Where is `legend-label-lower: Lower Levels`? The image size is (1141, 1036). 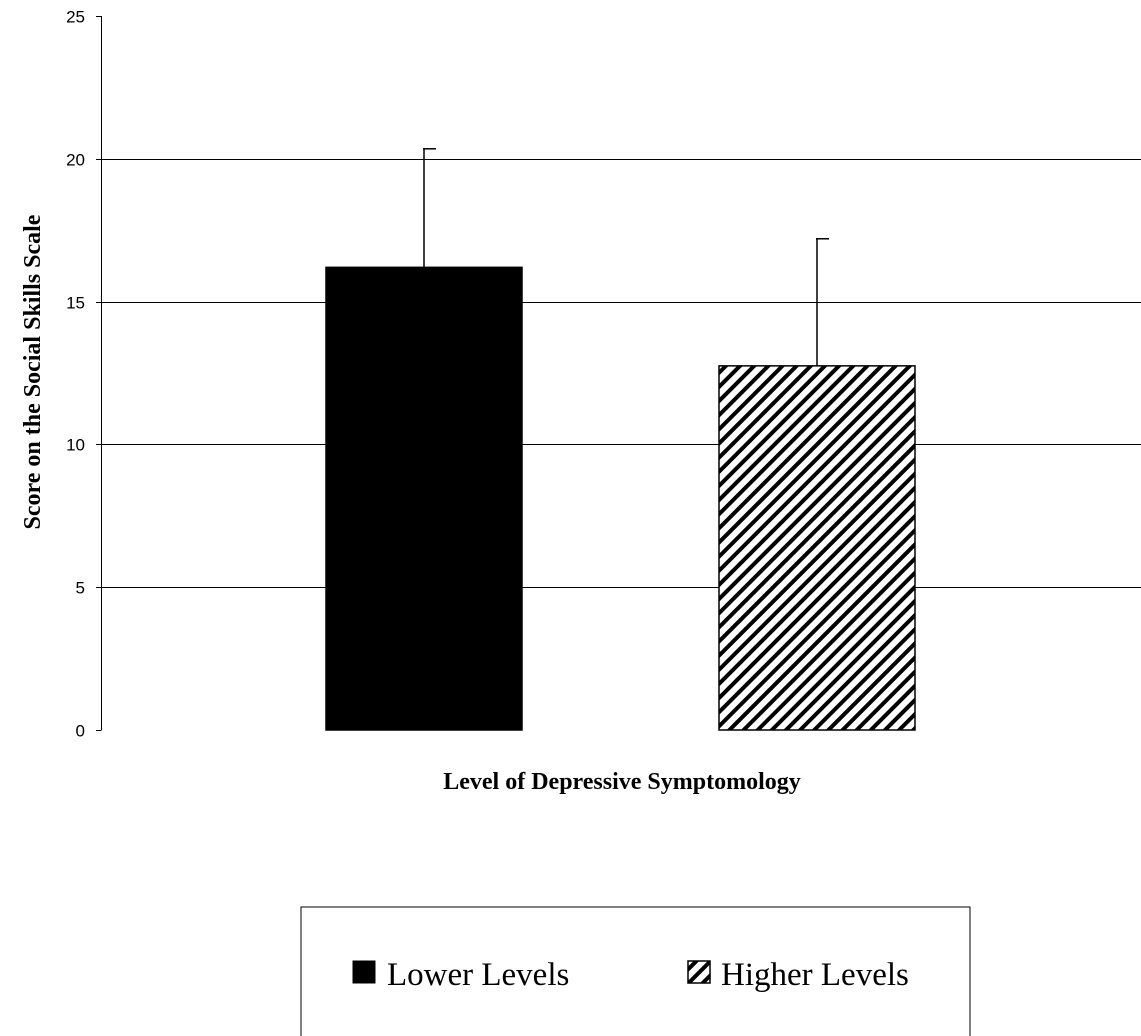
legend-label-lower: Lower Levels is located at coordinates (478, 975).